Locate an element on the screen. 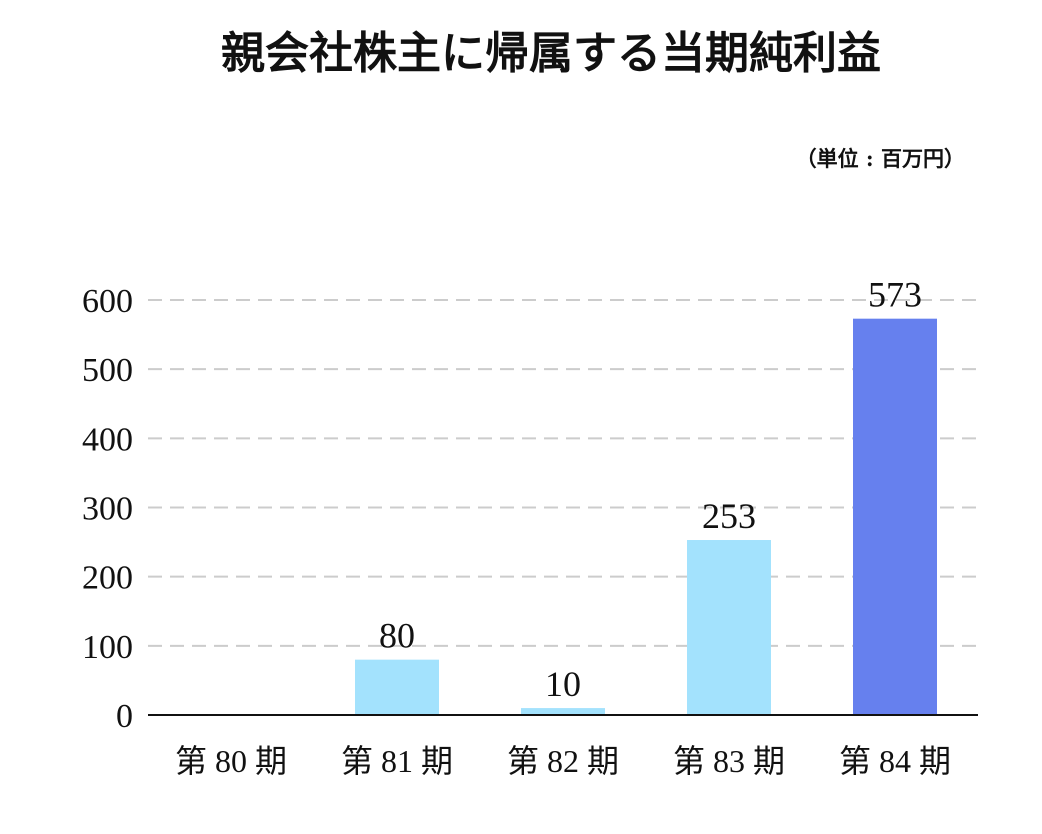  data-label: 10 is located at coordinates (563, 684).